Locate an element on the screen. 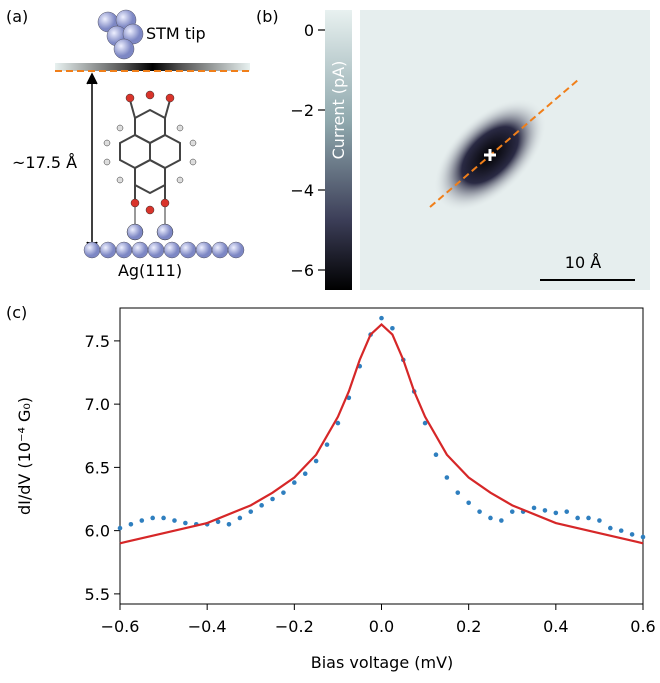 This screenshot has height=683, width=660. panel-label: (c) is located at coordinates (16, 312).